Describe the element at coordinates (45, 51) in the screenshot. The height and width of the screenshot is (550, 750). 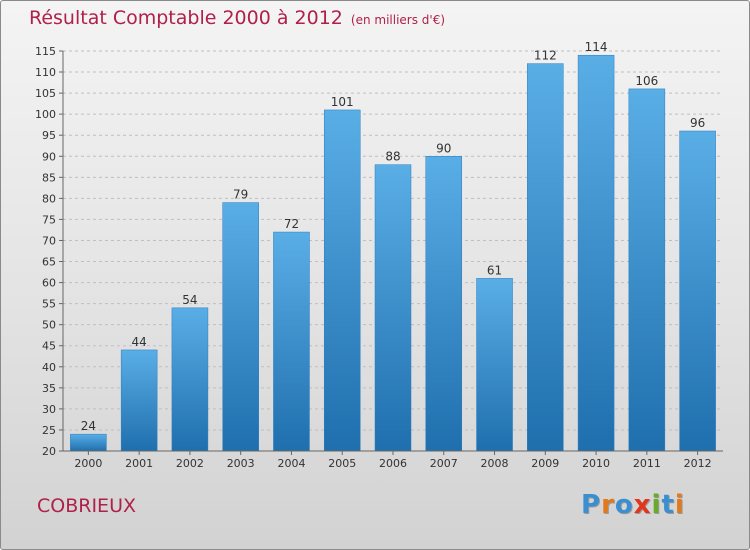
I see `y-tick-label: 115` at that location.